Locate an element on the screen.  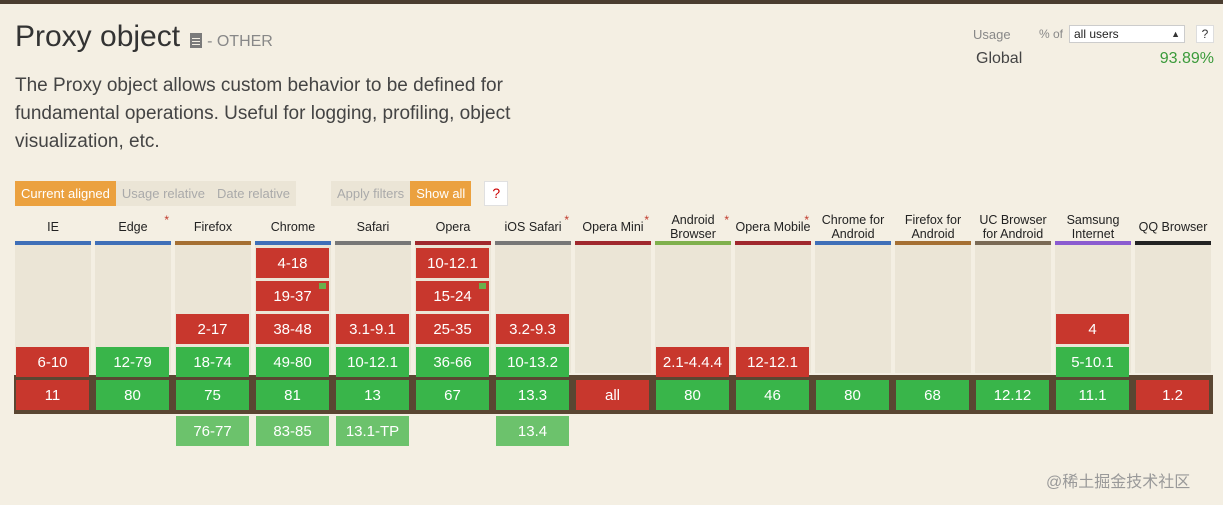
version-cell: 12-12.1 is located at coordinates (772, 362).